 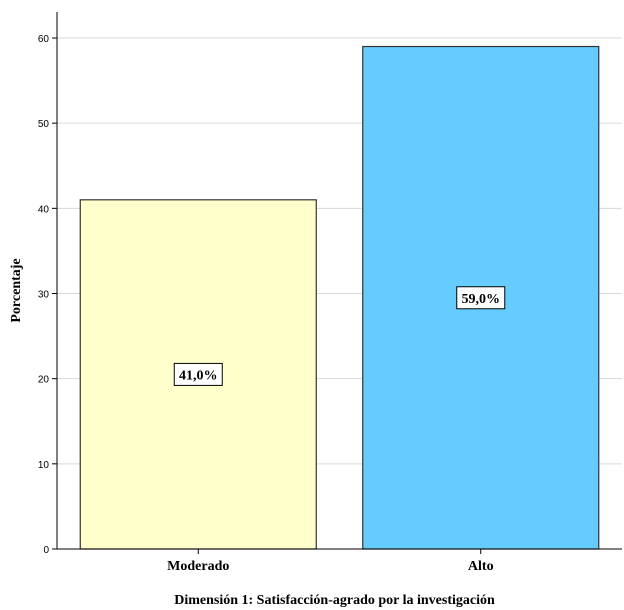 What do you see at coordinates (44, 380) in the screenshot?
I see `y-tick-label: 20` at bounding box center [44, 380].